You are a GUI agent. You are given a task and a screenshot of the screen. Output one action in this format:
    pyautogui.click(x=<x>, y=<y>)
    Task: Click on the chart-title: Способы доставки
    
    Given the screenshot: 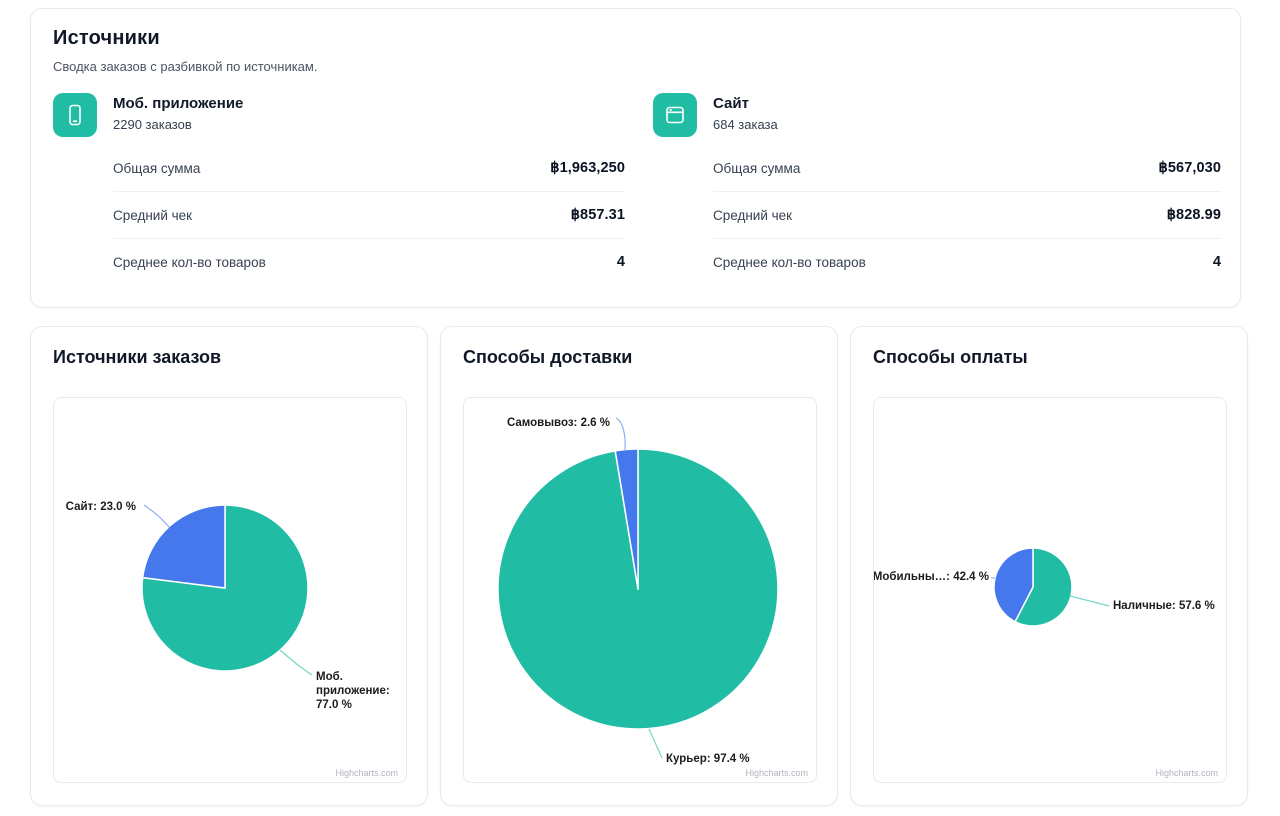 What is the action you would take?
    pyautogui.click(x=548, y=357)
    